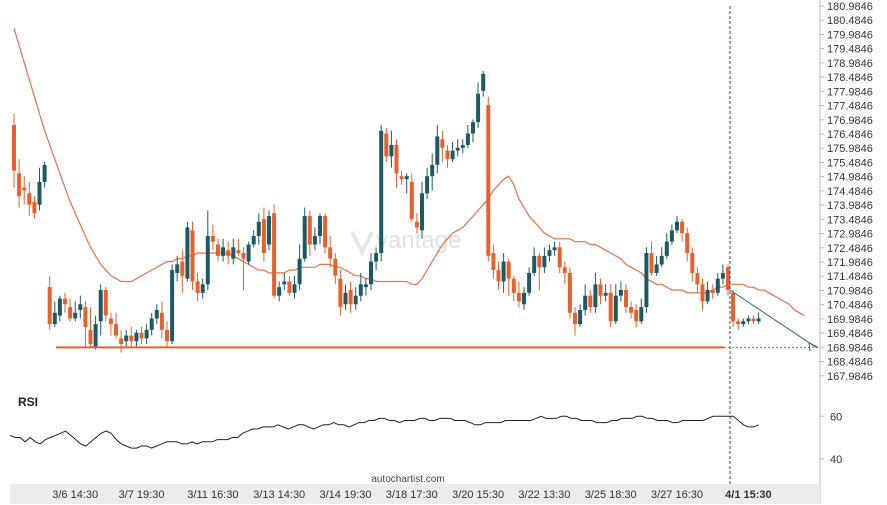  What do you see at coordinates (75, 495) in the screenshot?
I see `date-tick-label: 3/6 14:30` at bounding box center [75, 495].